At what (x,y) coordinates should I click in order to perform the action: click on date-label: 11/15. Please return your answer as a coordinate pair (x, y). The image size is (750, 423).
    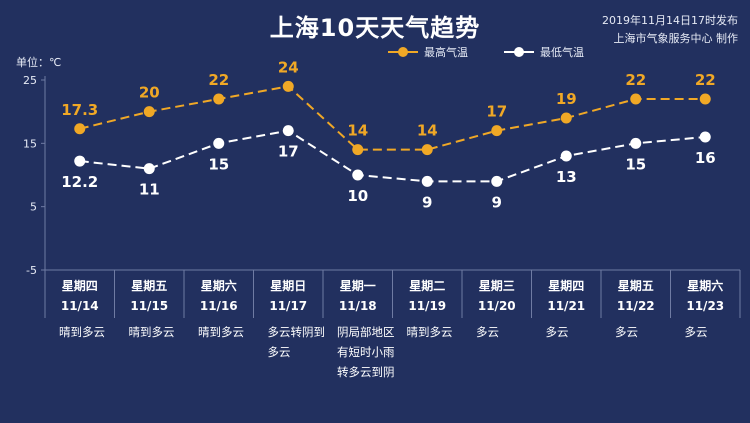
    Looking at the image, I should click on (149, 306).